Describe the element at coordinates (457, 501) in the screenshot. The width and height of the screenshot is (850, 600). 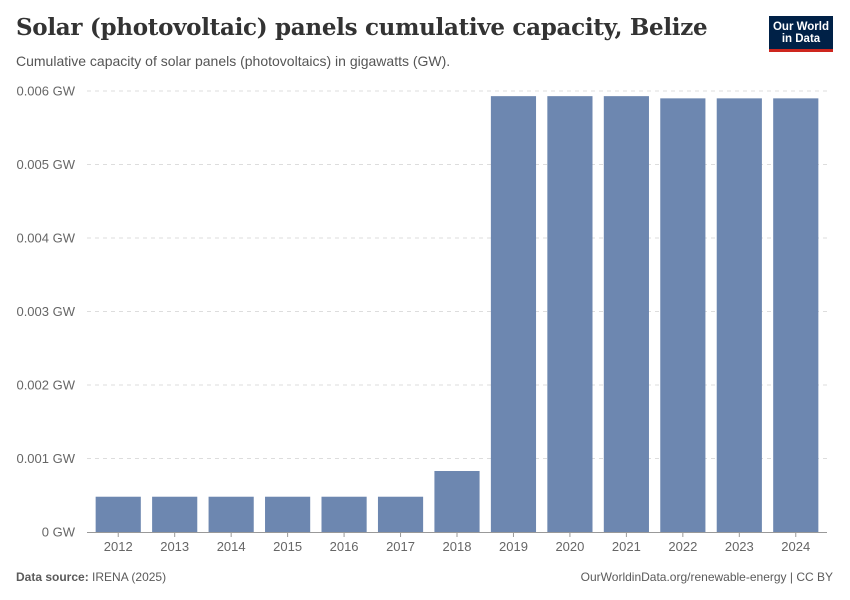
I see `bar-2018` at that location.